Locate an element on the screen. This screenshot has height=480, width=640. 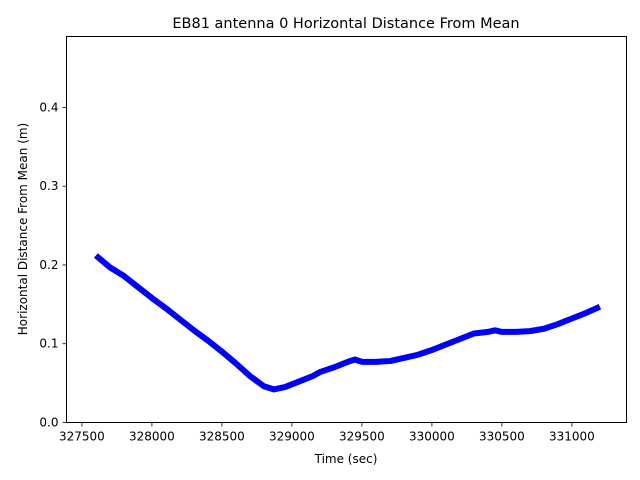
x-tick-label: 330500 is located at coordinates (502, 437).